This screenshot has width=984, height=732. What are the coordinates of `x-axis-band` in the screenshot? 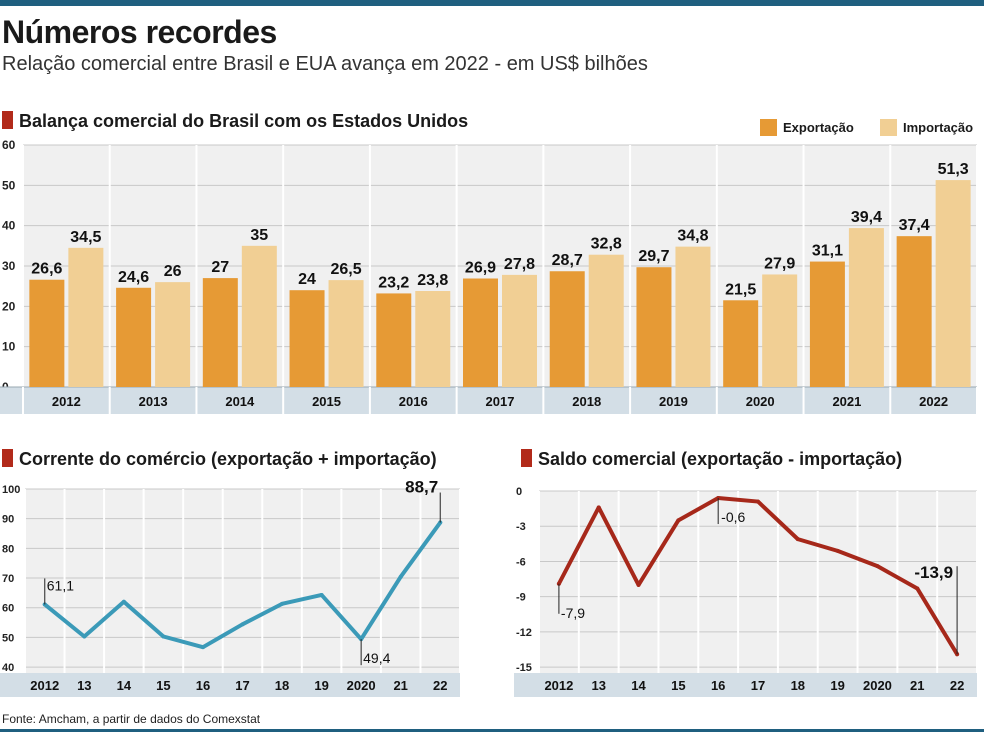 It's located at (745, 685).